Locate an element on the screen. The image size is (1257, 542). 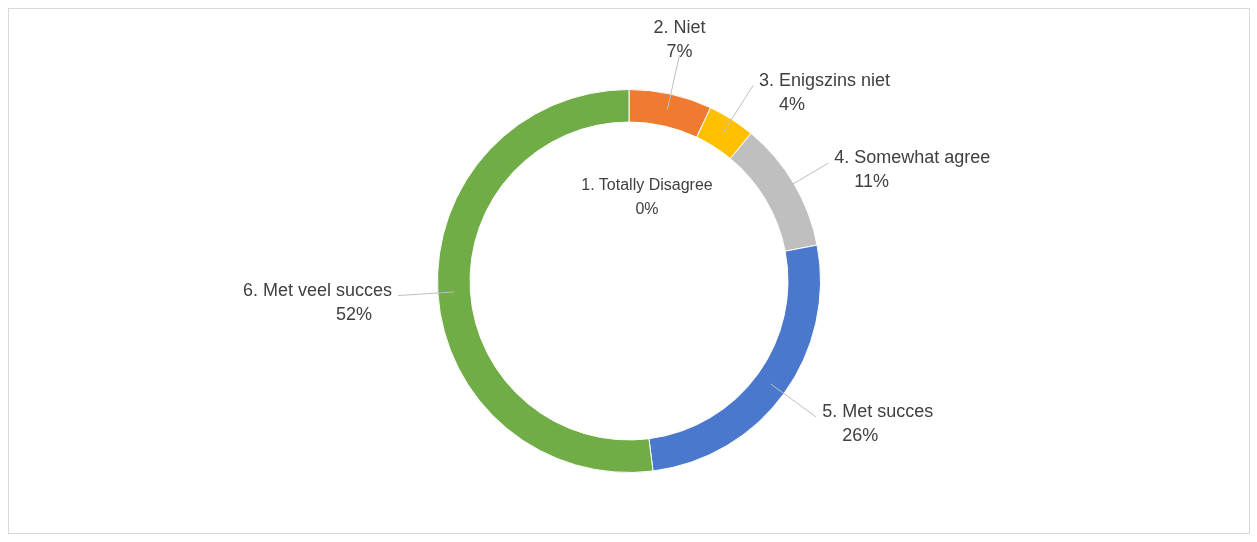
data-label: 11% is located at coordinates (871, 181).